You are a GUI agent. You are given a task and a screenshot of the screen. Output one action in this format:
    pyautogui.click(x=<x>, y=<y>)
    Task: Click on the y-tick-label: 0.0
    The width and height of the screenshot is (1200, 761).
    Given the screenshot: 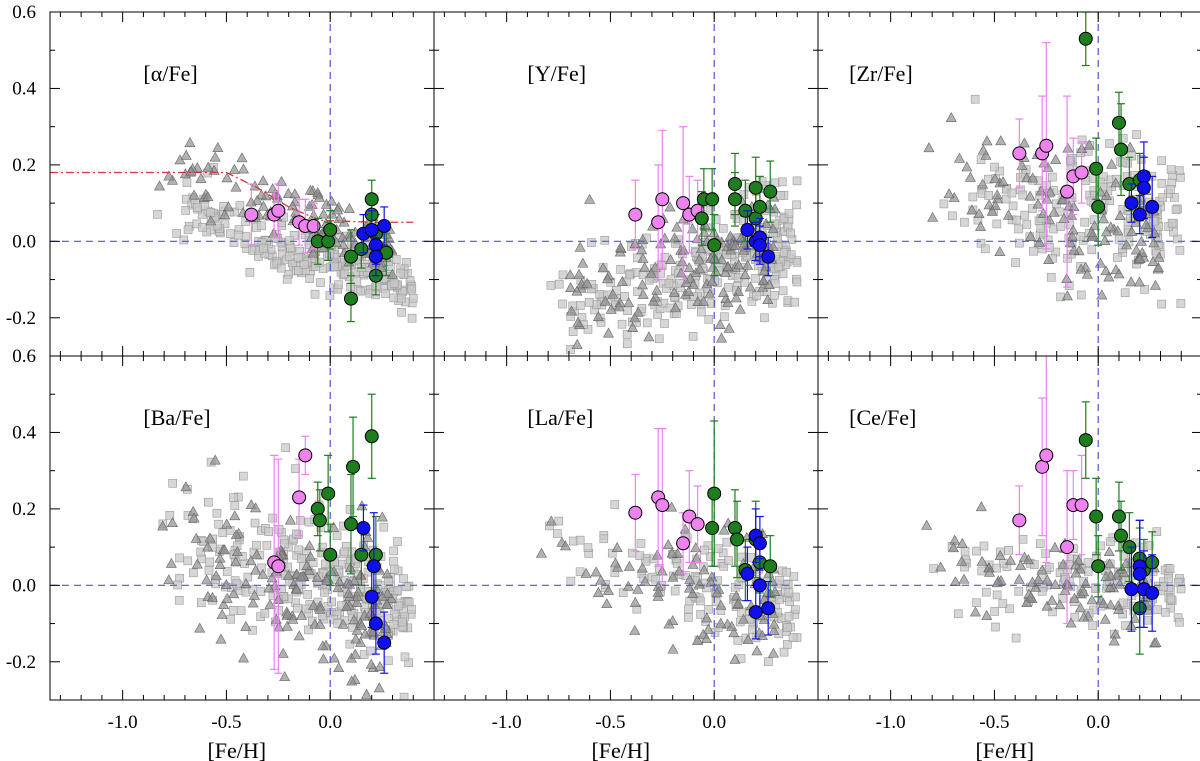 What is the action you would take?
    pyautogui.click(x=24, y=585)
    